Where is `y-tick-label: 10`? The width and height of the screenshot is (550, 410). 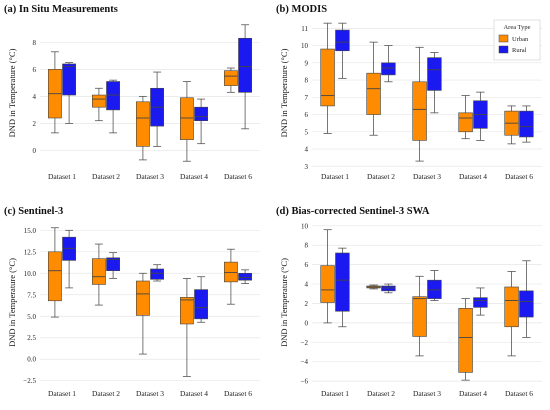 y-tick-label: 10 is located at coordinates (305, 46).